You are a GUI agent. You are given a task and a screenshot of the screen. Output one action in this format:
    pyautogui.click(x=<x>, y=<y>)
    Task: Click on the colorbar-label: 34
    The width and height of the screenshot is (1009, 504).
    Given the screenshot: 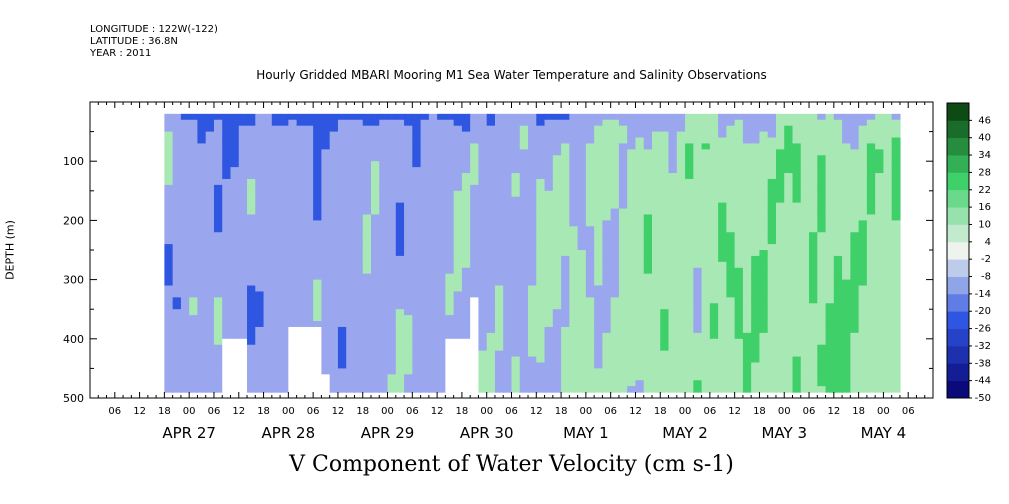 What is the action you would take?
    pyautogui.click(x=984, y=155)
    